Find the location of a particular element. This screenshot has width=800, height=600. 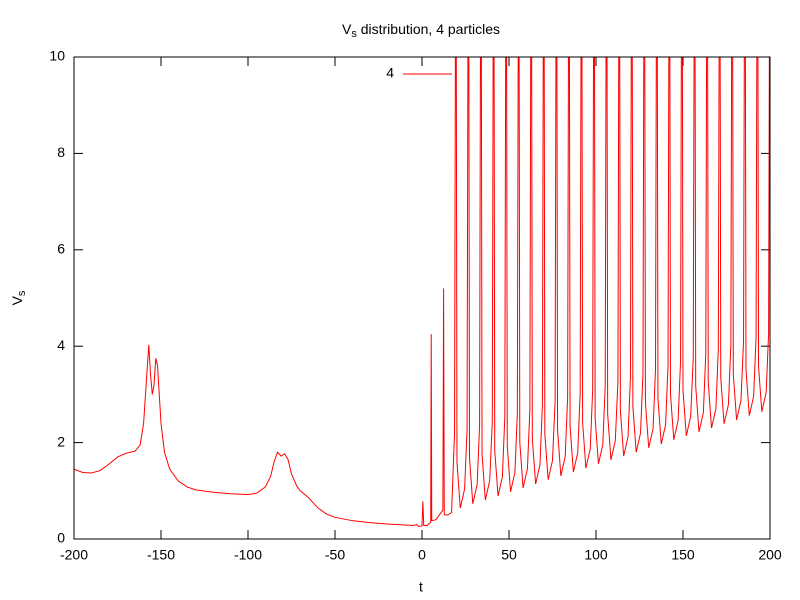

title-subscript: s is located at coordinates (354, 34).